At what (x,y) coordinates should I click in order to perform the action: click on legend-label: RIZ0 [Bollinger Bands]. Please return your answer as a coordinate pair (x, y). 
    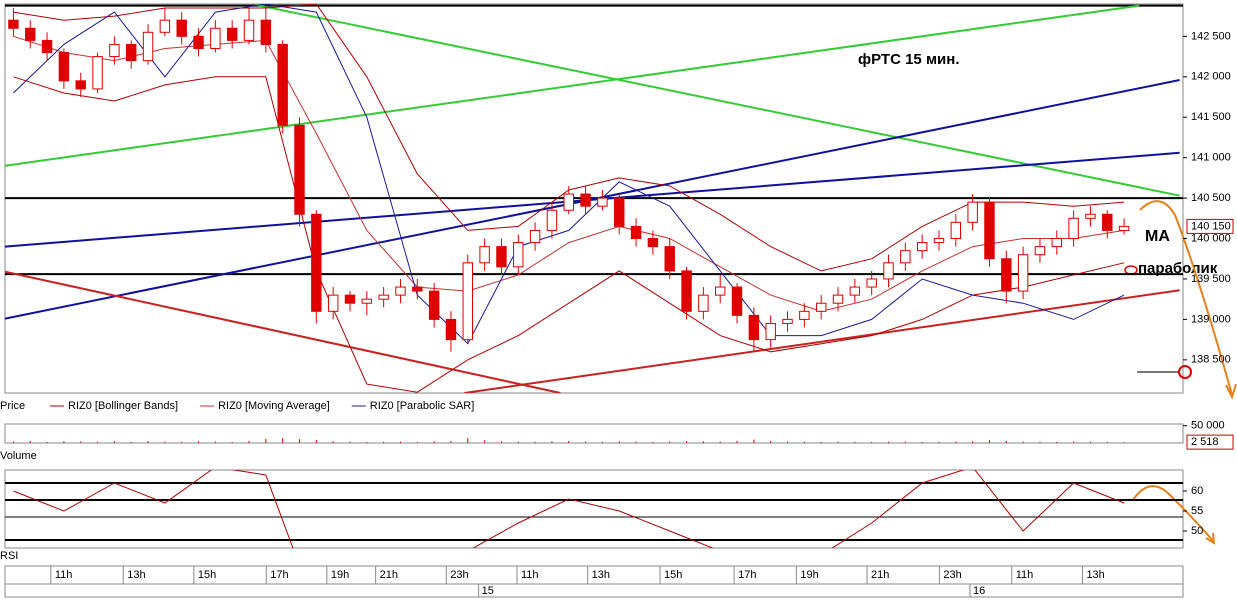
    Looking at the image, I should click on (123, 406).